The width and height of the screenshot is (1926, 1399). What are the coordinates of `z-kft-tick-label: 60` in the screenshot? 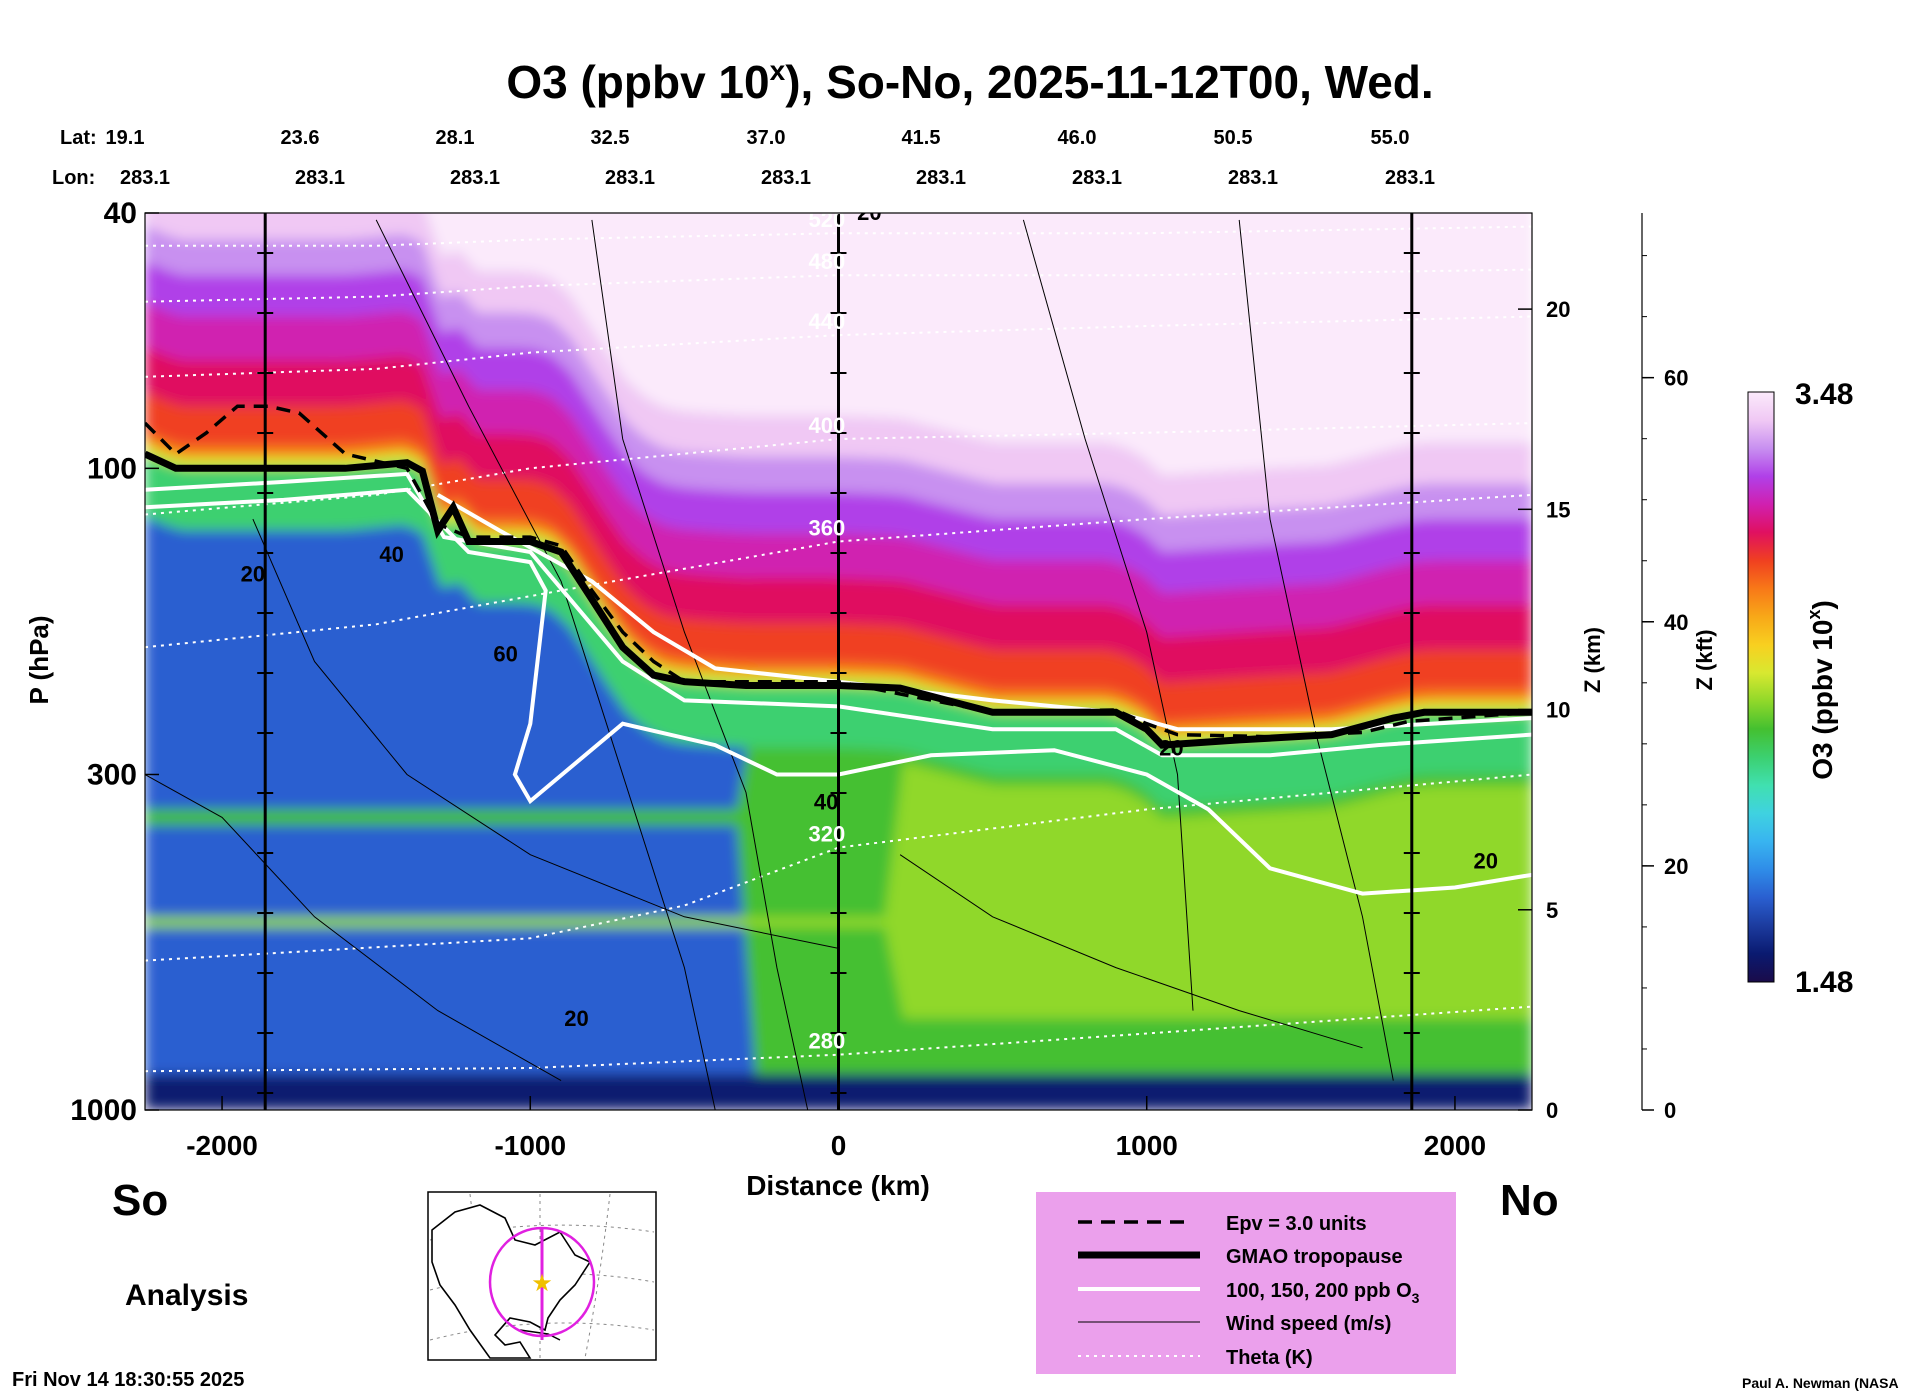 It's located at (1676, 378).